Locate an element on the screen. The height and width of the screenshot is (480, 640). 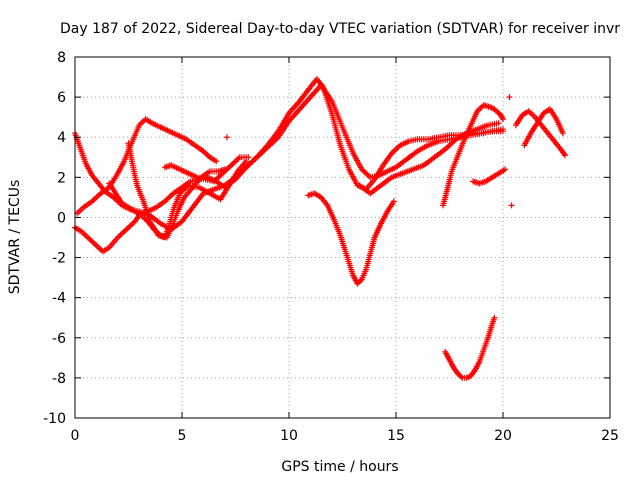
x-tick-label: 0 is located at coordinates (75, 436).